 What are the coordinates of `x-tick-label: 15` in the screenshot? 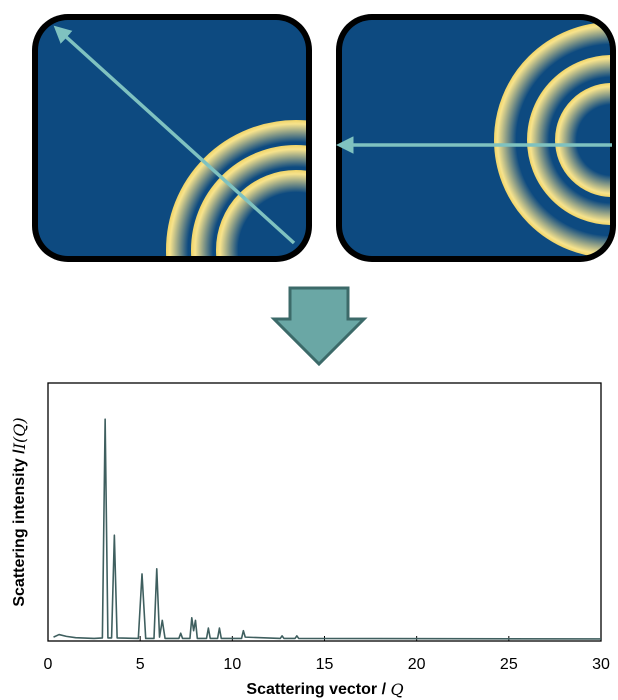 It's located at (325, 664).